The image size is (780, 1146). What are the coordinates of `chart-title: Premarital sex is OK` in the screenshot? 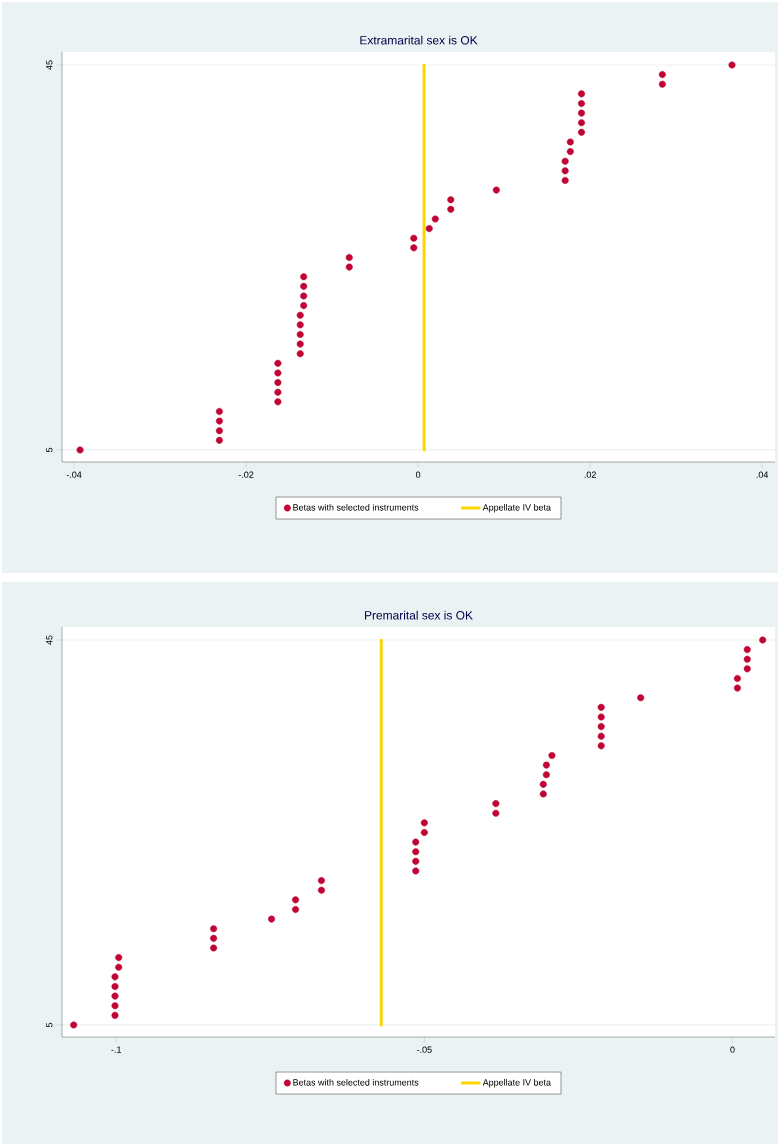 It's located at (419, 615).